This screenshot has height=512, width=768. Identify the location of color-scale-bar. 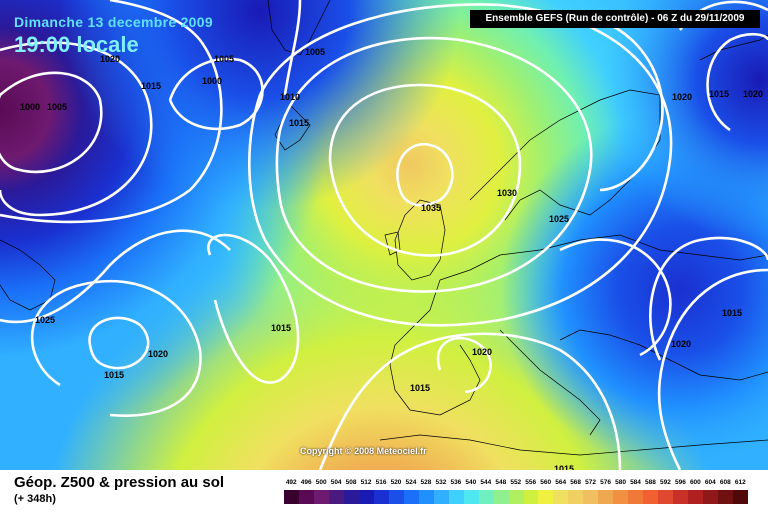
(516, 497).